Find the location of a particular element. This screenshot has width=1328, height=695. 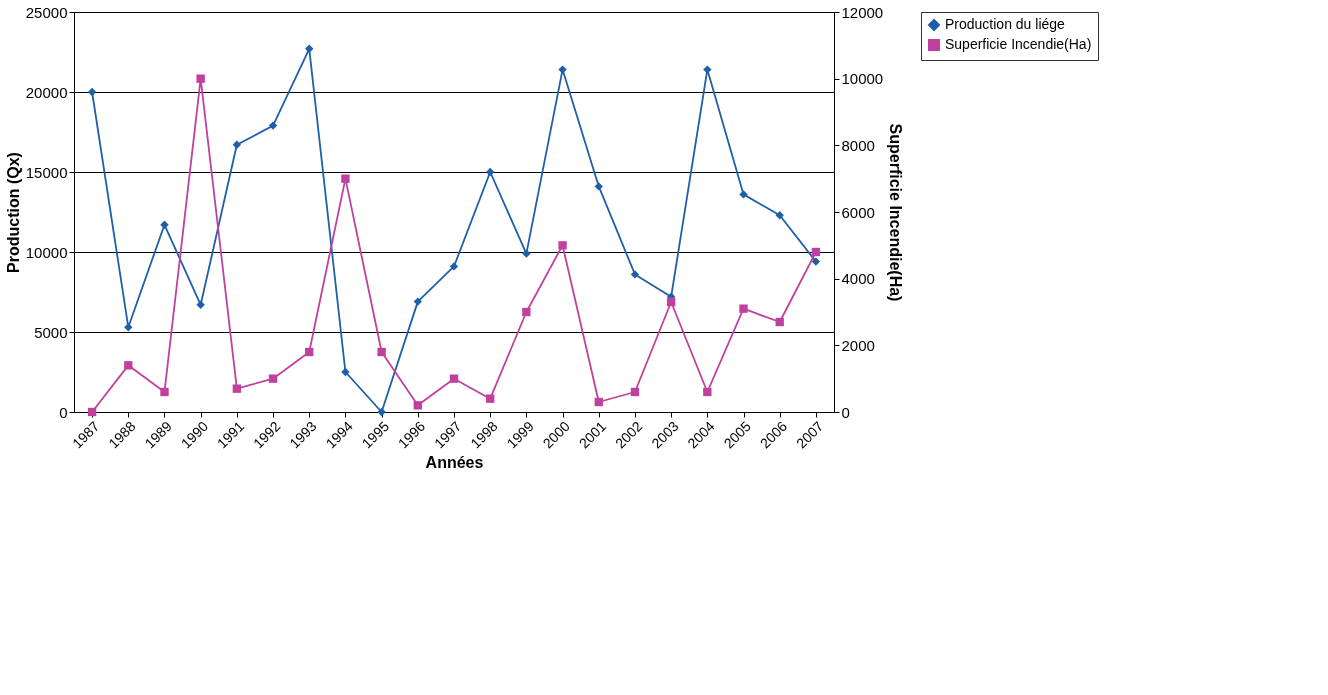

y2-tick-label: 8000 is located at coordinates (858, 145).